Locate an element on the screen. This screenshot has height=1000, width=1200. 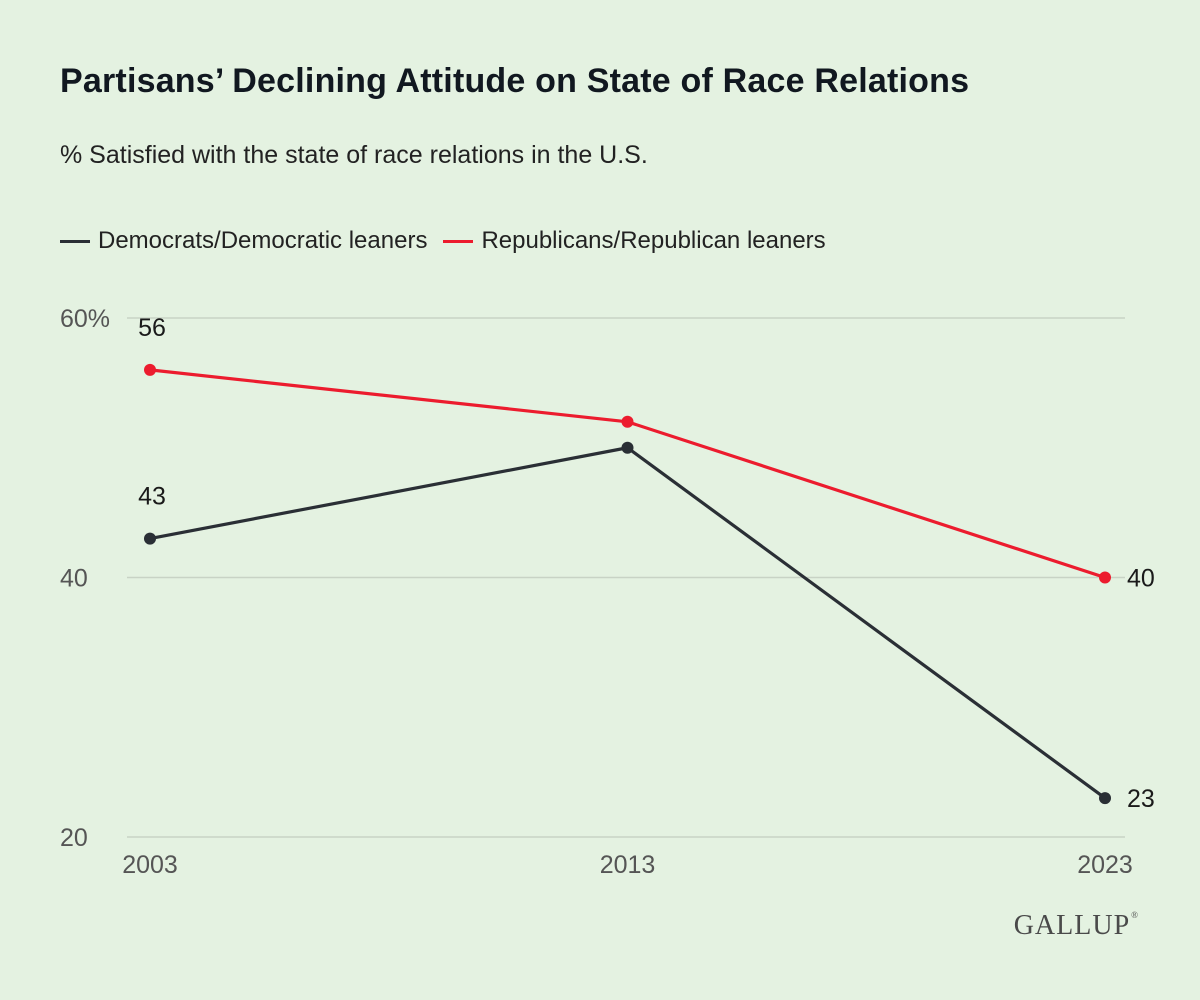
data-label-democrats-2023: 23 is located at coordinates (1141, 799).